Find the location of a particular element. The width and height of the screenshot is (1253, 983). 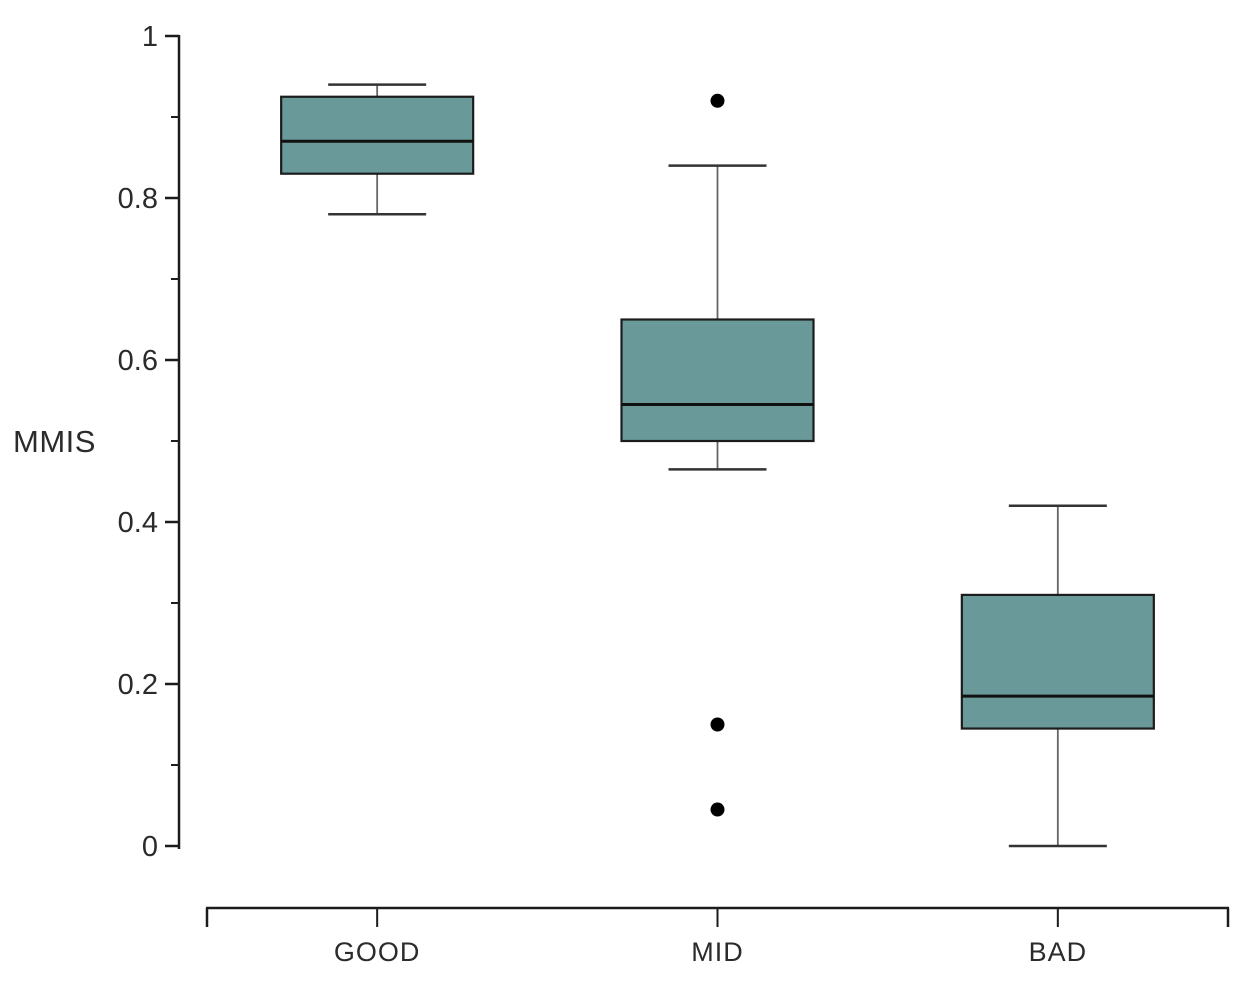

box-good is located at coordinates (377, 149).